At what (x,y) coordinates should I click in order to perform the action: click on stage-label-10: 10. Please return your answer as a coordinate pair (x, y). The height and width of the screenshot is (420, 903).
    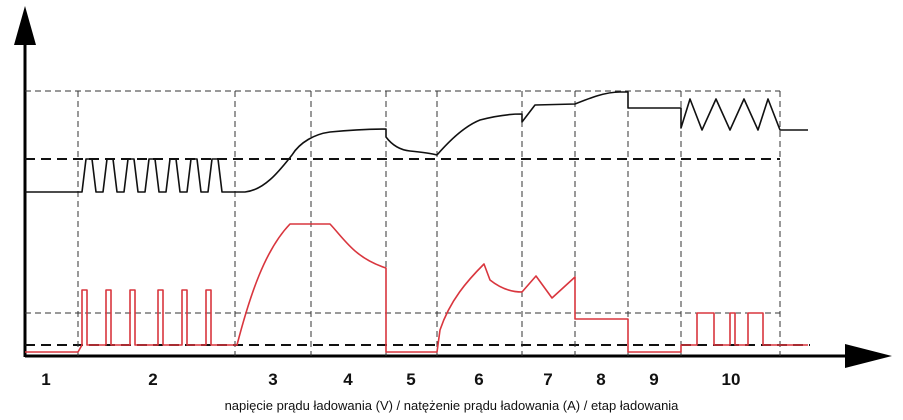
    Looking at the image, I should click on (731, 379).